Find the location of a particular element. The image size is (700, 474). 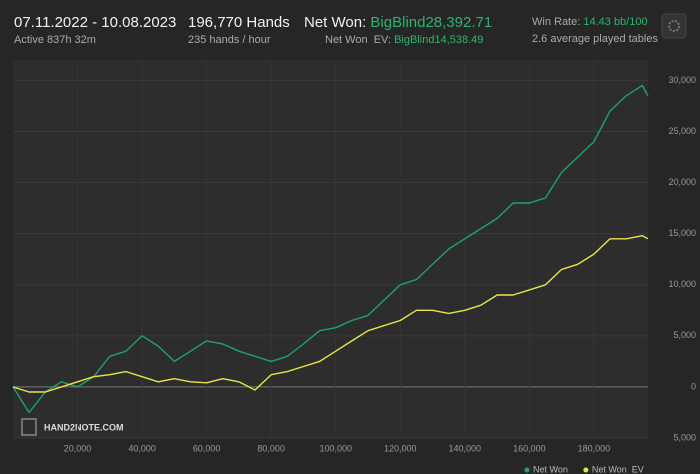

x-tick-label: 180,000 is located at coordinates (594, 448).